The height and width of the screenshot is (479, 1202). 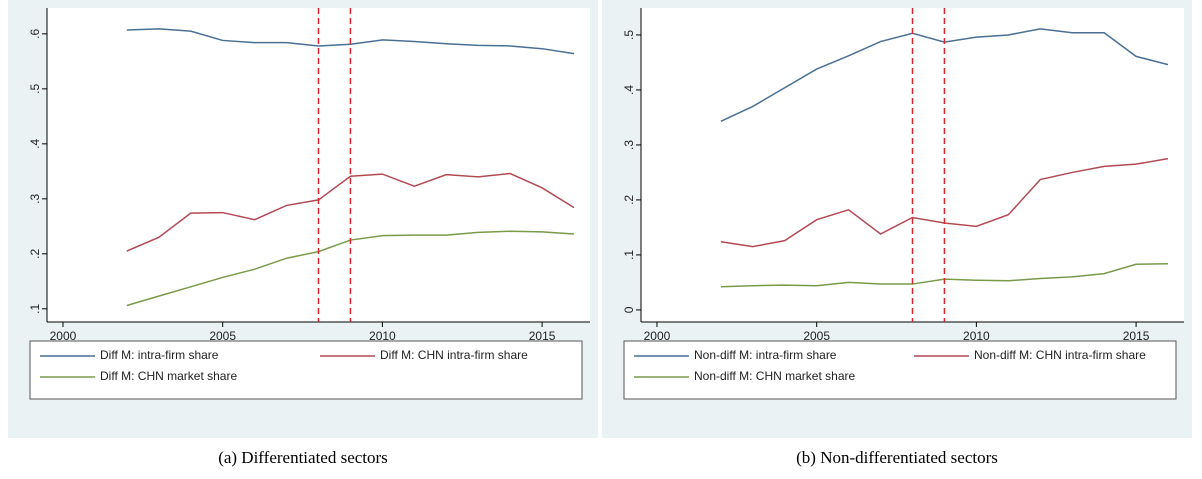 I want to click on caption: (b) Non-differentiated sectors, so click(x=897, y=457).